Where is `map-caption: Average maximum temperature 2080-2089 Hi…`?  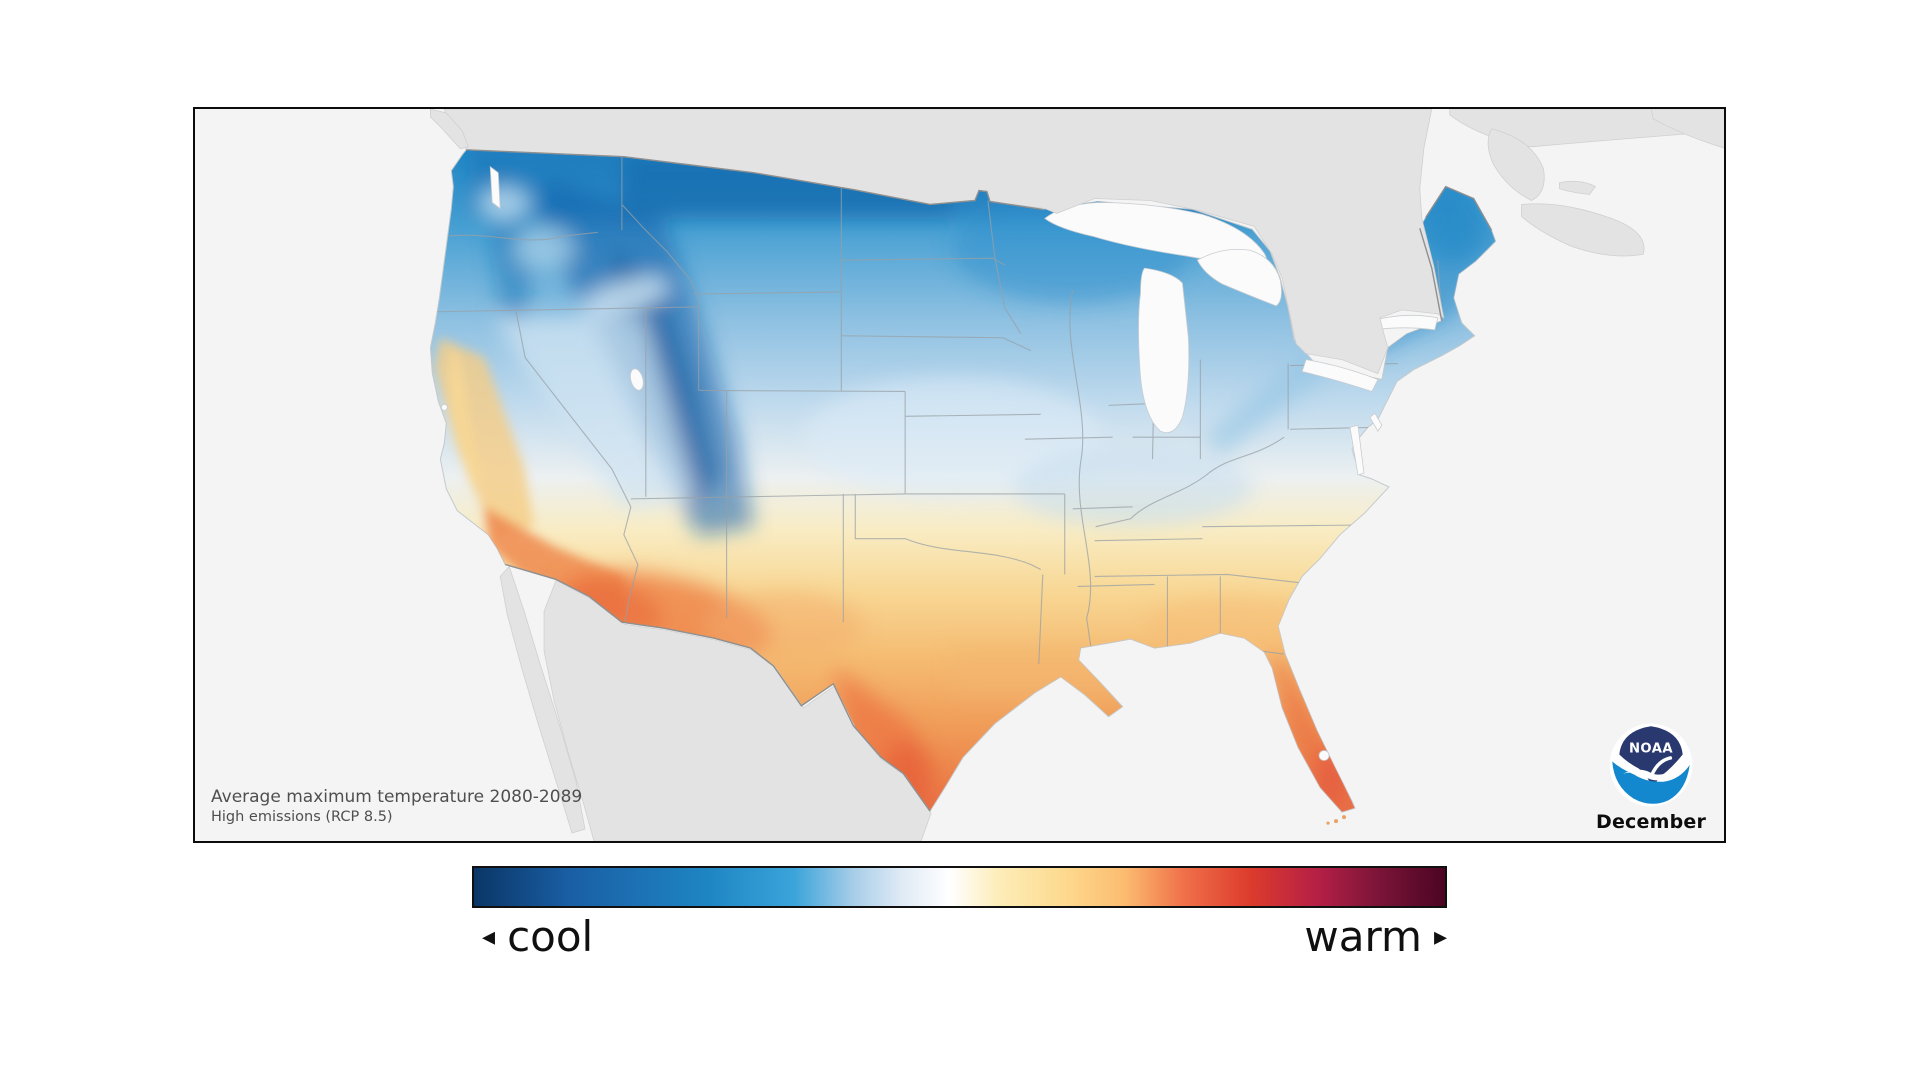
map-caption: Average maximum temperature 2080-2089 Hi… is located at coordinates (396, 806).